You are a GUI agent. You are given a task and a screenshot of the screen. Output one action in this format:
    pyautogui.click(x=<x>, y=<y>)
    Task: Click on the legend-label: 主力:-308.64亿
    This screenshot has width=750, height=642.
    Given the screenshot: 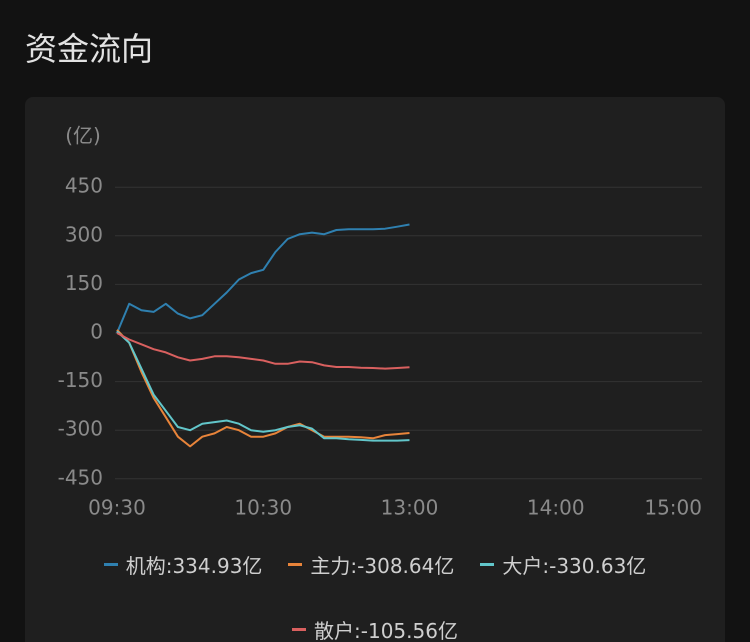 What is the action you would take?
    pyautogui.click(x=382, y=566)
    